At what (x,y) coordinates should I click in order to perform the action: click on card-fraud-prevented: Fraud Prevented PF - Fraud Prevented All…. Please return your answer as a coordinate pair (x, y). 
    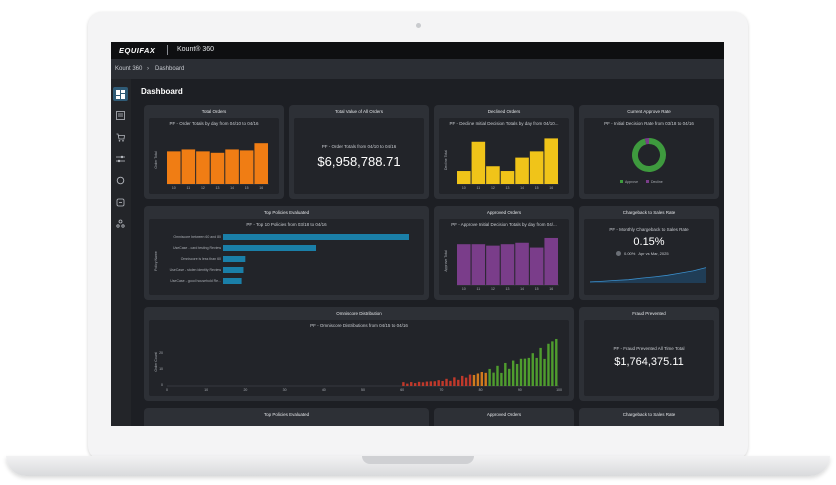
    Looking at the image, I should click on (649, 354).